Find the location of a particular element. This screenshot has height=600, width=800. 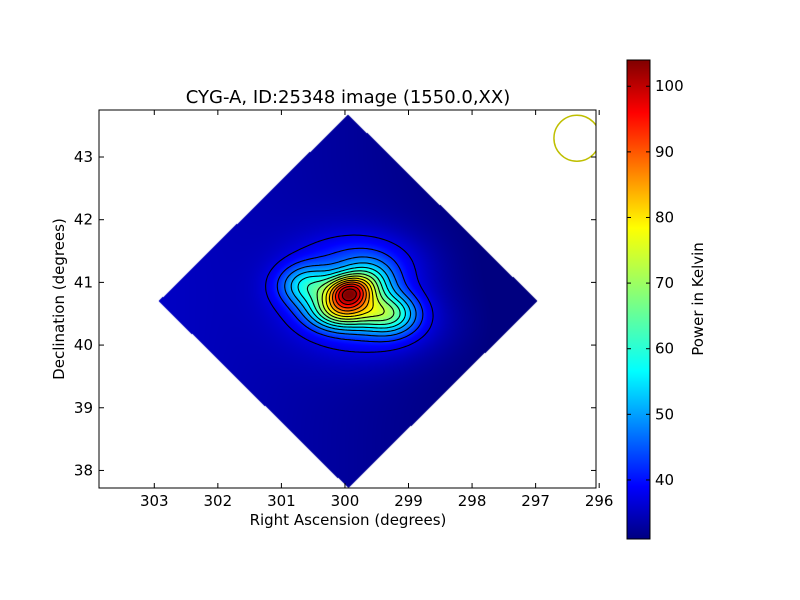

y-tick-label: 43 is located at coordinates (83, 157).